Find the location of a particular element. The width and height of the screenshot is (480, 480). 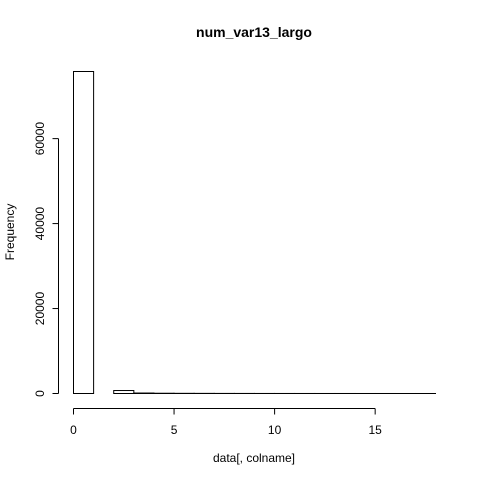

x-tick-label: 5 is located at coordinates (174, 430).